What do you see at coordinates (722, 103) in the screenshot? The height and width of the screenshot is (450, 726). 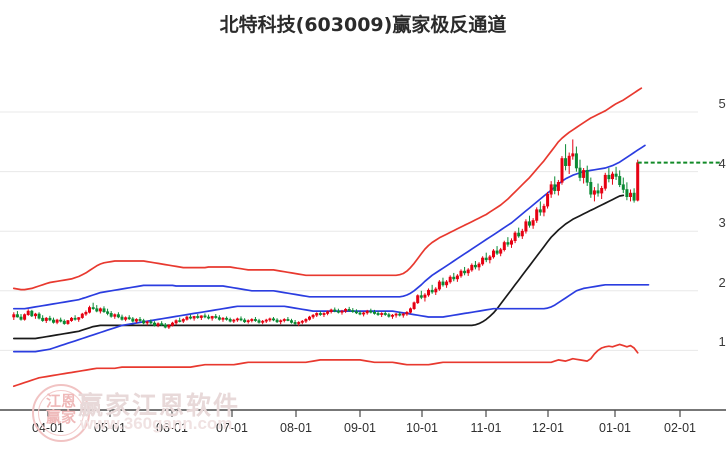 I see `y-axis-tick-label: 50` at bounding box center [722, 103].